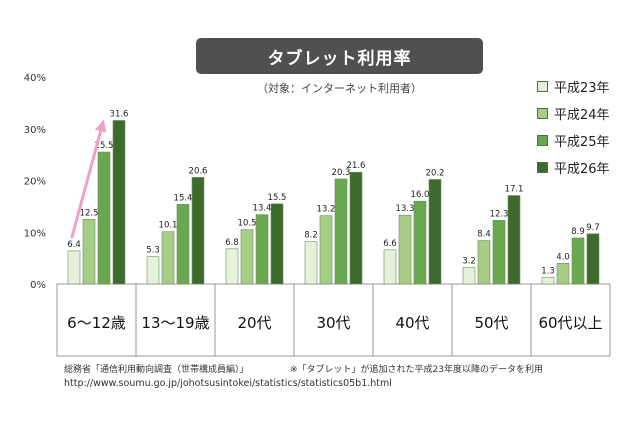 The height and width of the screenshot is (426, 640). What do you see at coordinates (326, 210) in the screenshot?
I see `data-label: 13.2` at bounding box center [326, 210].